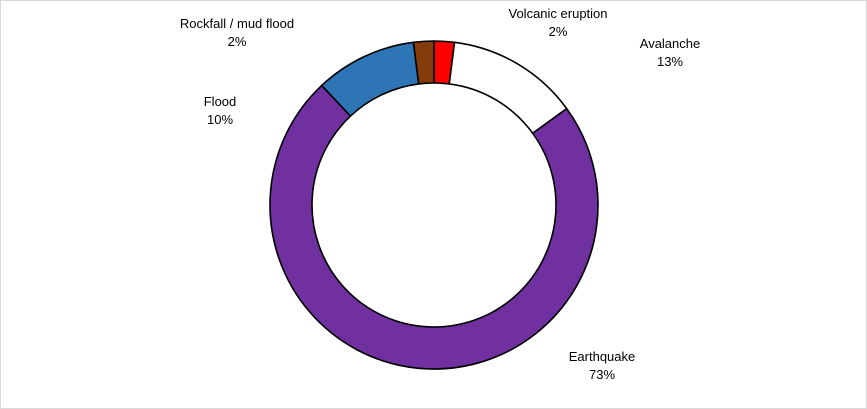 Image resolution: width=867 pixels, height=409 pixels. Describe the element at coordinates (558, 13) in the screenshot. I see `slice-name-volcanic-eruption: Volcanic eruption` at that location.